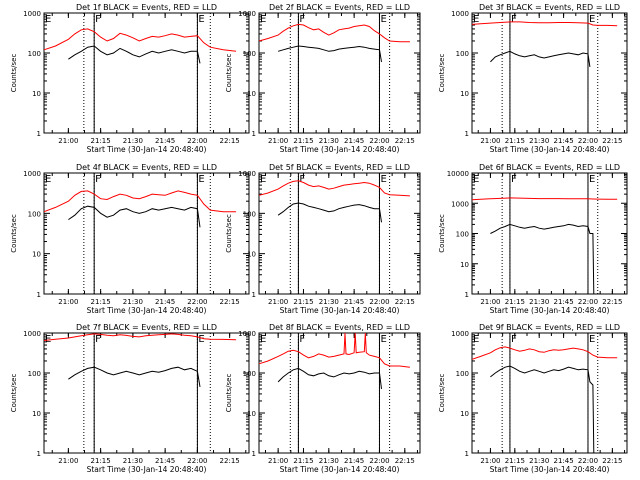 The width and height of the screenshot is (640, 480). I want to click on panel-title: Det 4f BLACK = Events, RED = LLD, so click(146, 167).